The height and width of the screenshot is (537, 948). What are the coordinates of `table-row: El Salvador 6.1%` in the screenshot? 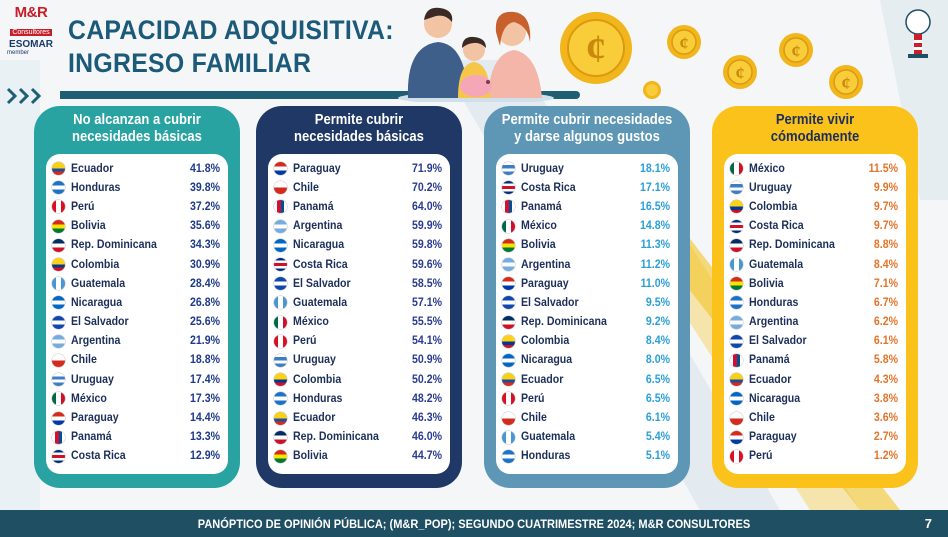 It's located at (814, 341).